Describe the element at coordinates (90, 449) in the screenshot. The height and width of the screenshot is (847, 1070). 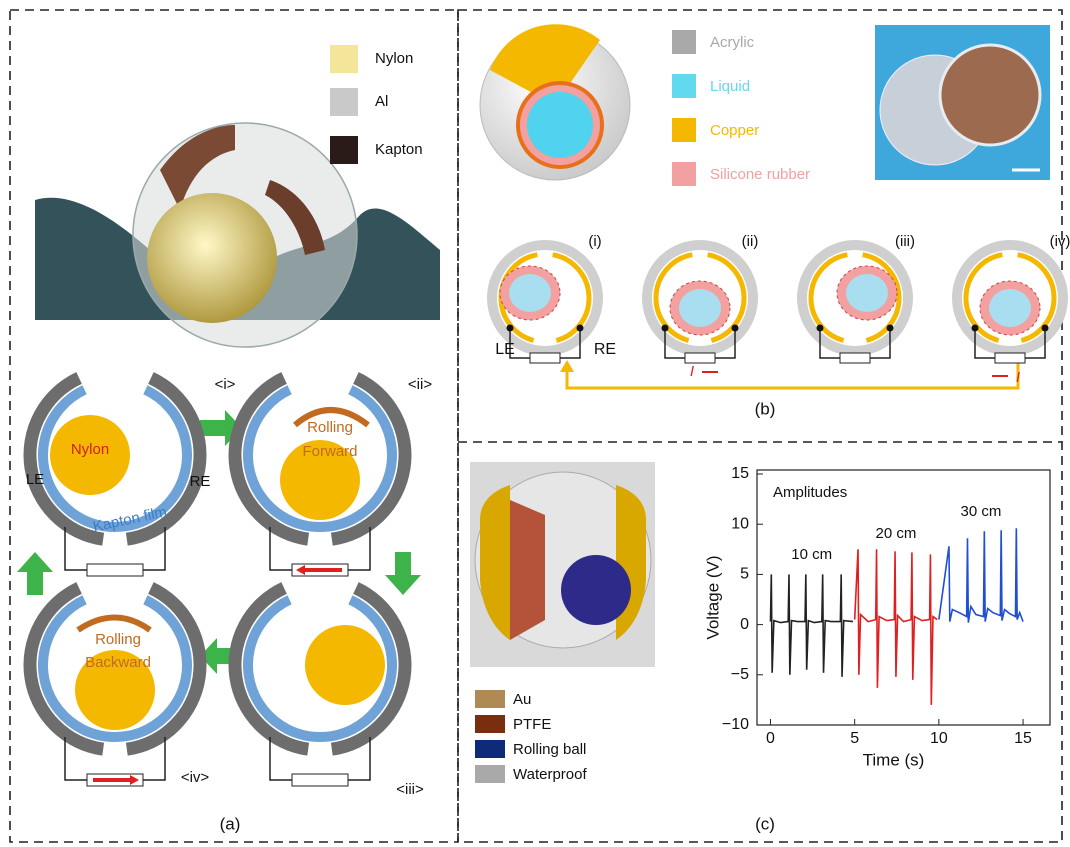
I see `ball-label: Nylon` at that location.